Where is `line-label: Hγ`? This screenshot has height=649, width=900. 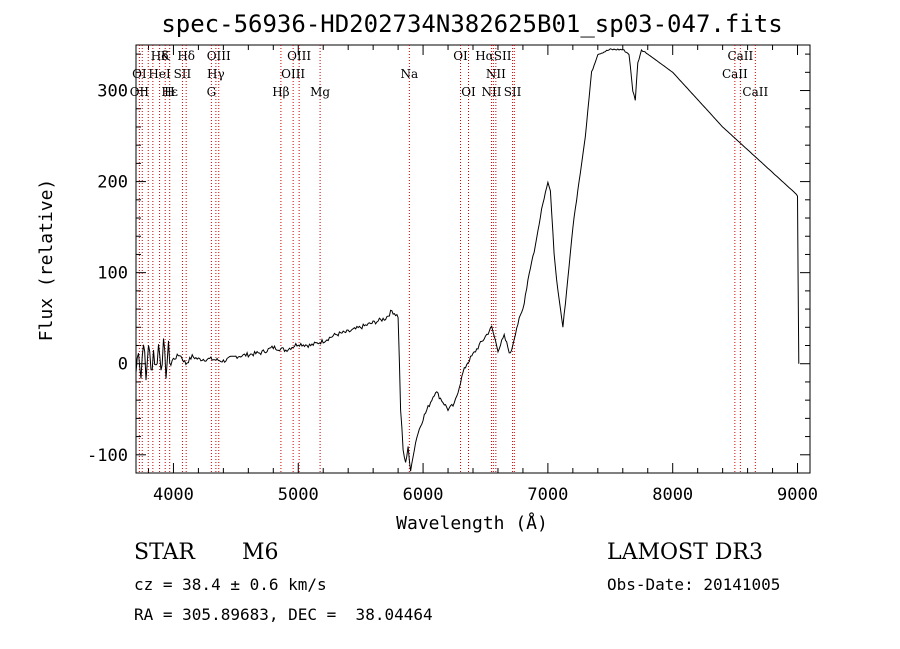
line-label: Hγ is located at coordinates (216, 74).